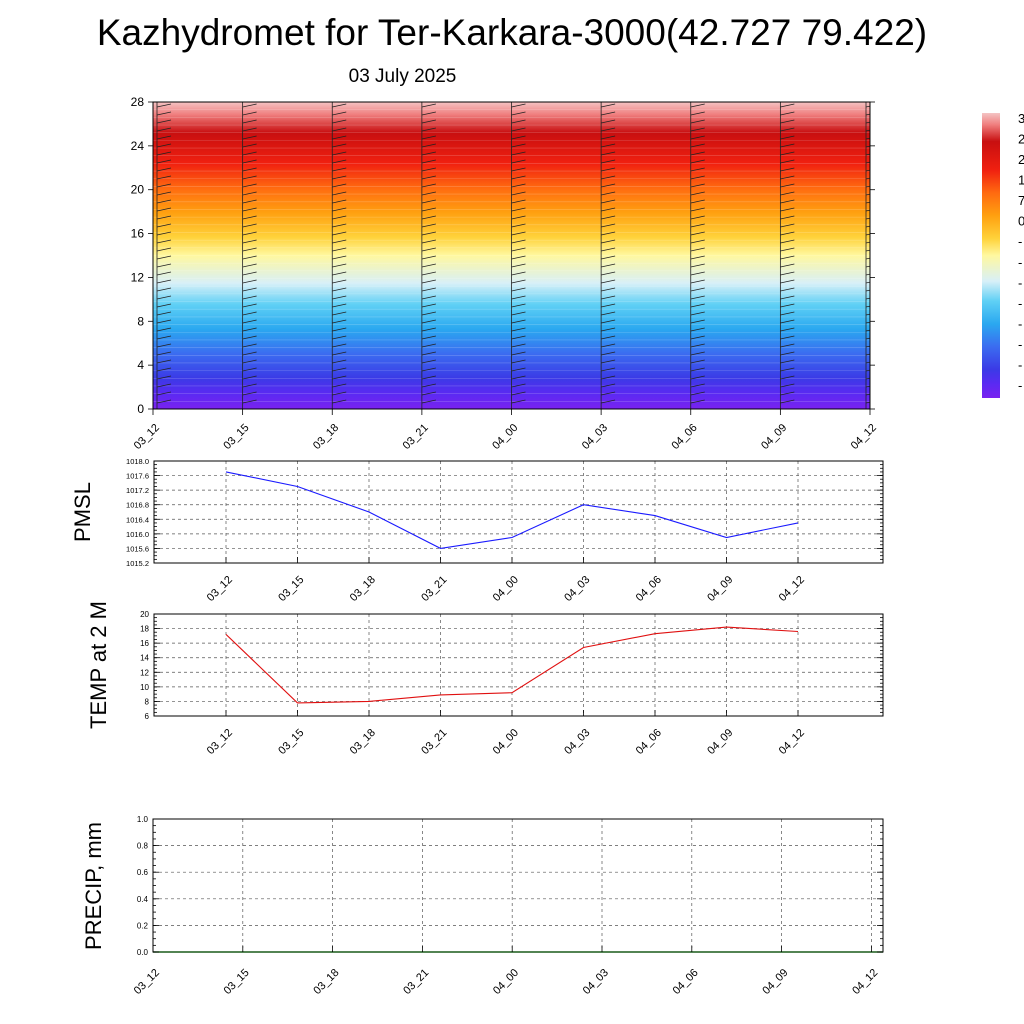 The height and width of the screenshot is (1024, 1024). What do you see at coordinates (137, 476) in the screenshot?
I see `y-tick-label: 1017.6` at bounding box center [137, 476].